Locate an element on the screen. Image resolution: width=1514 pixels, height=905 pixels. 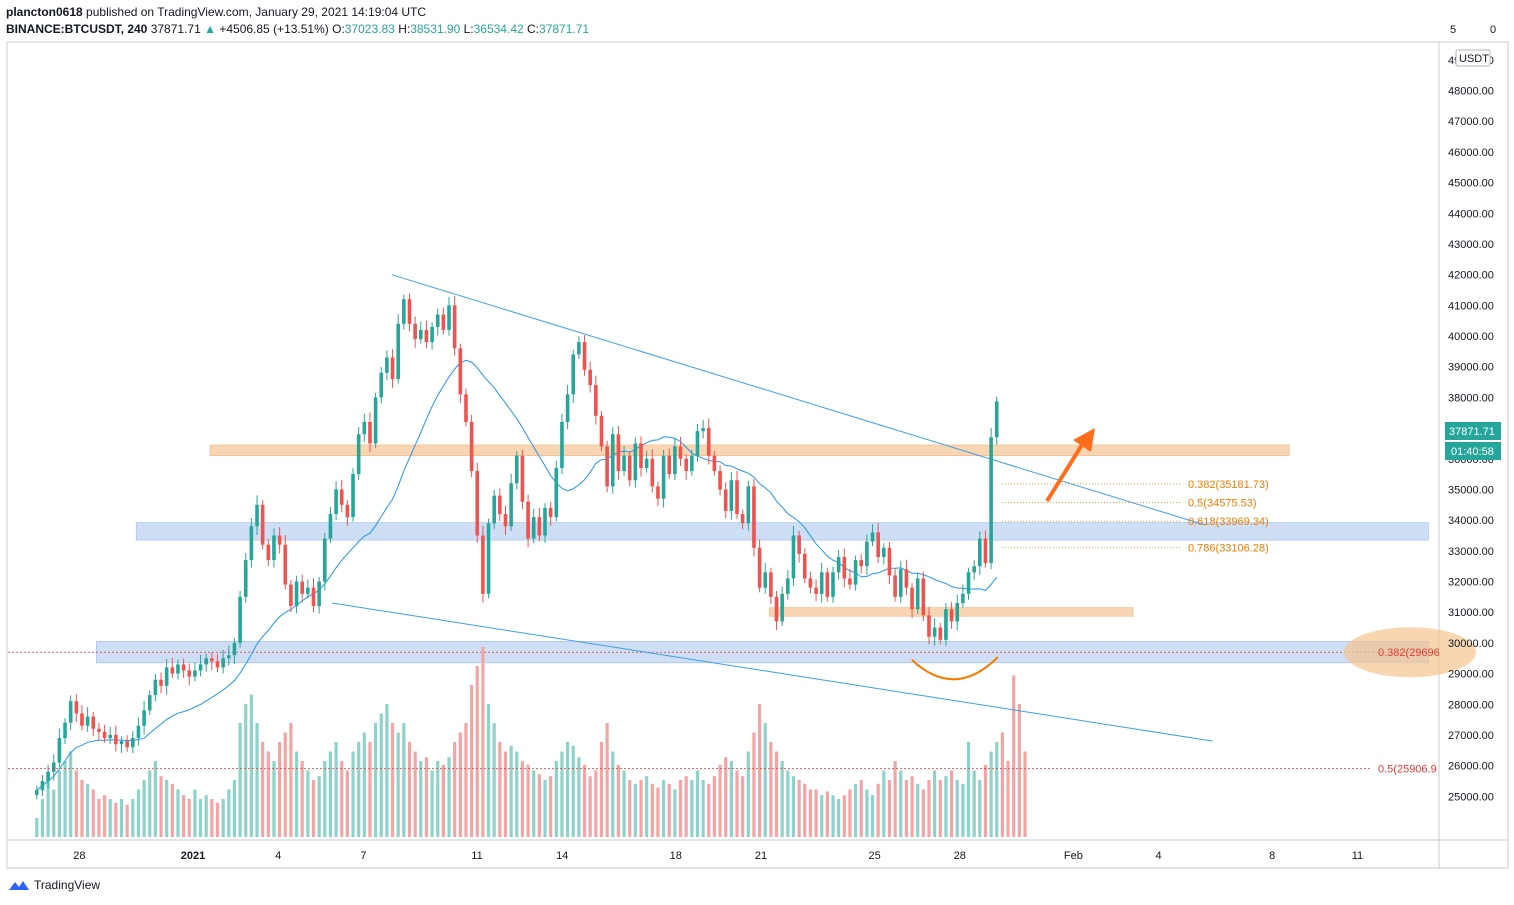
currency-badge is located at coordinates (1473, 58).